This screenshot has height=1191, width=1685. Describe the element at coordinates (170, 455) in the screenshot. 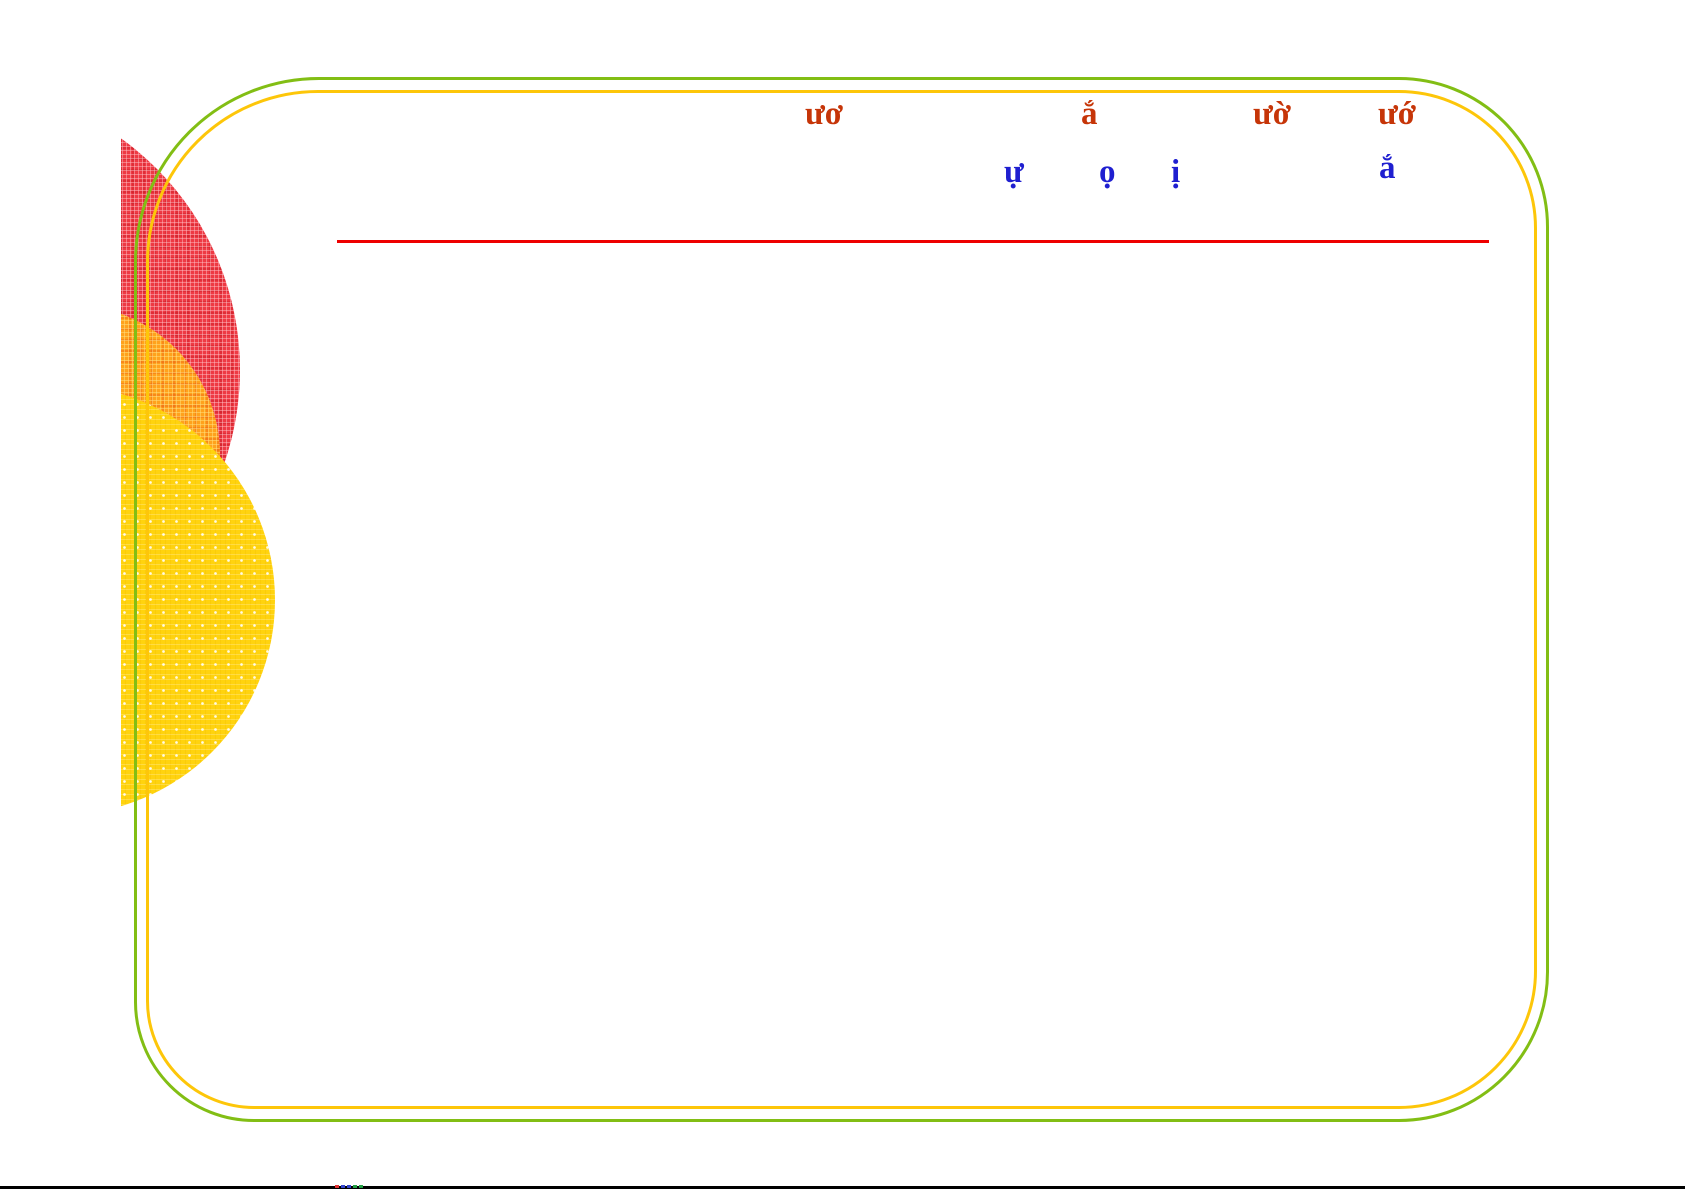

I see `decor-circle-orange` at that location.